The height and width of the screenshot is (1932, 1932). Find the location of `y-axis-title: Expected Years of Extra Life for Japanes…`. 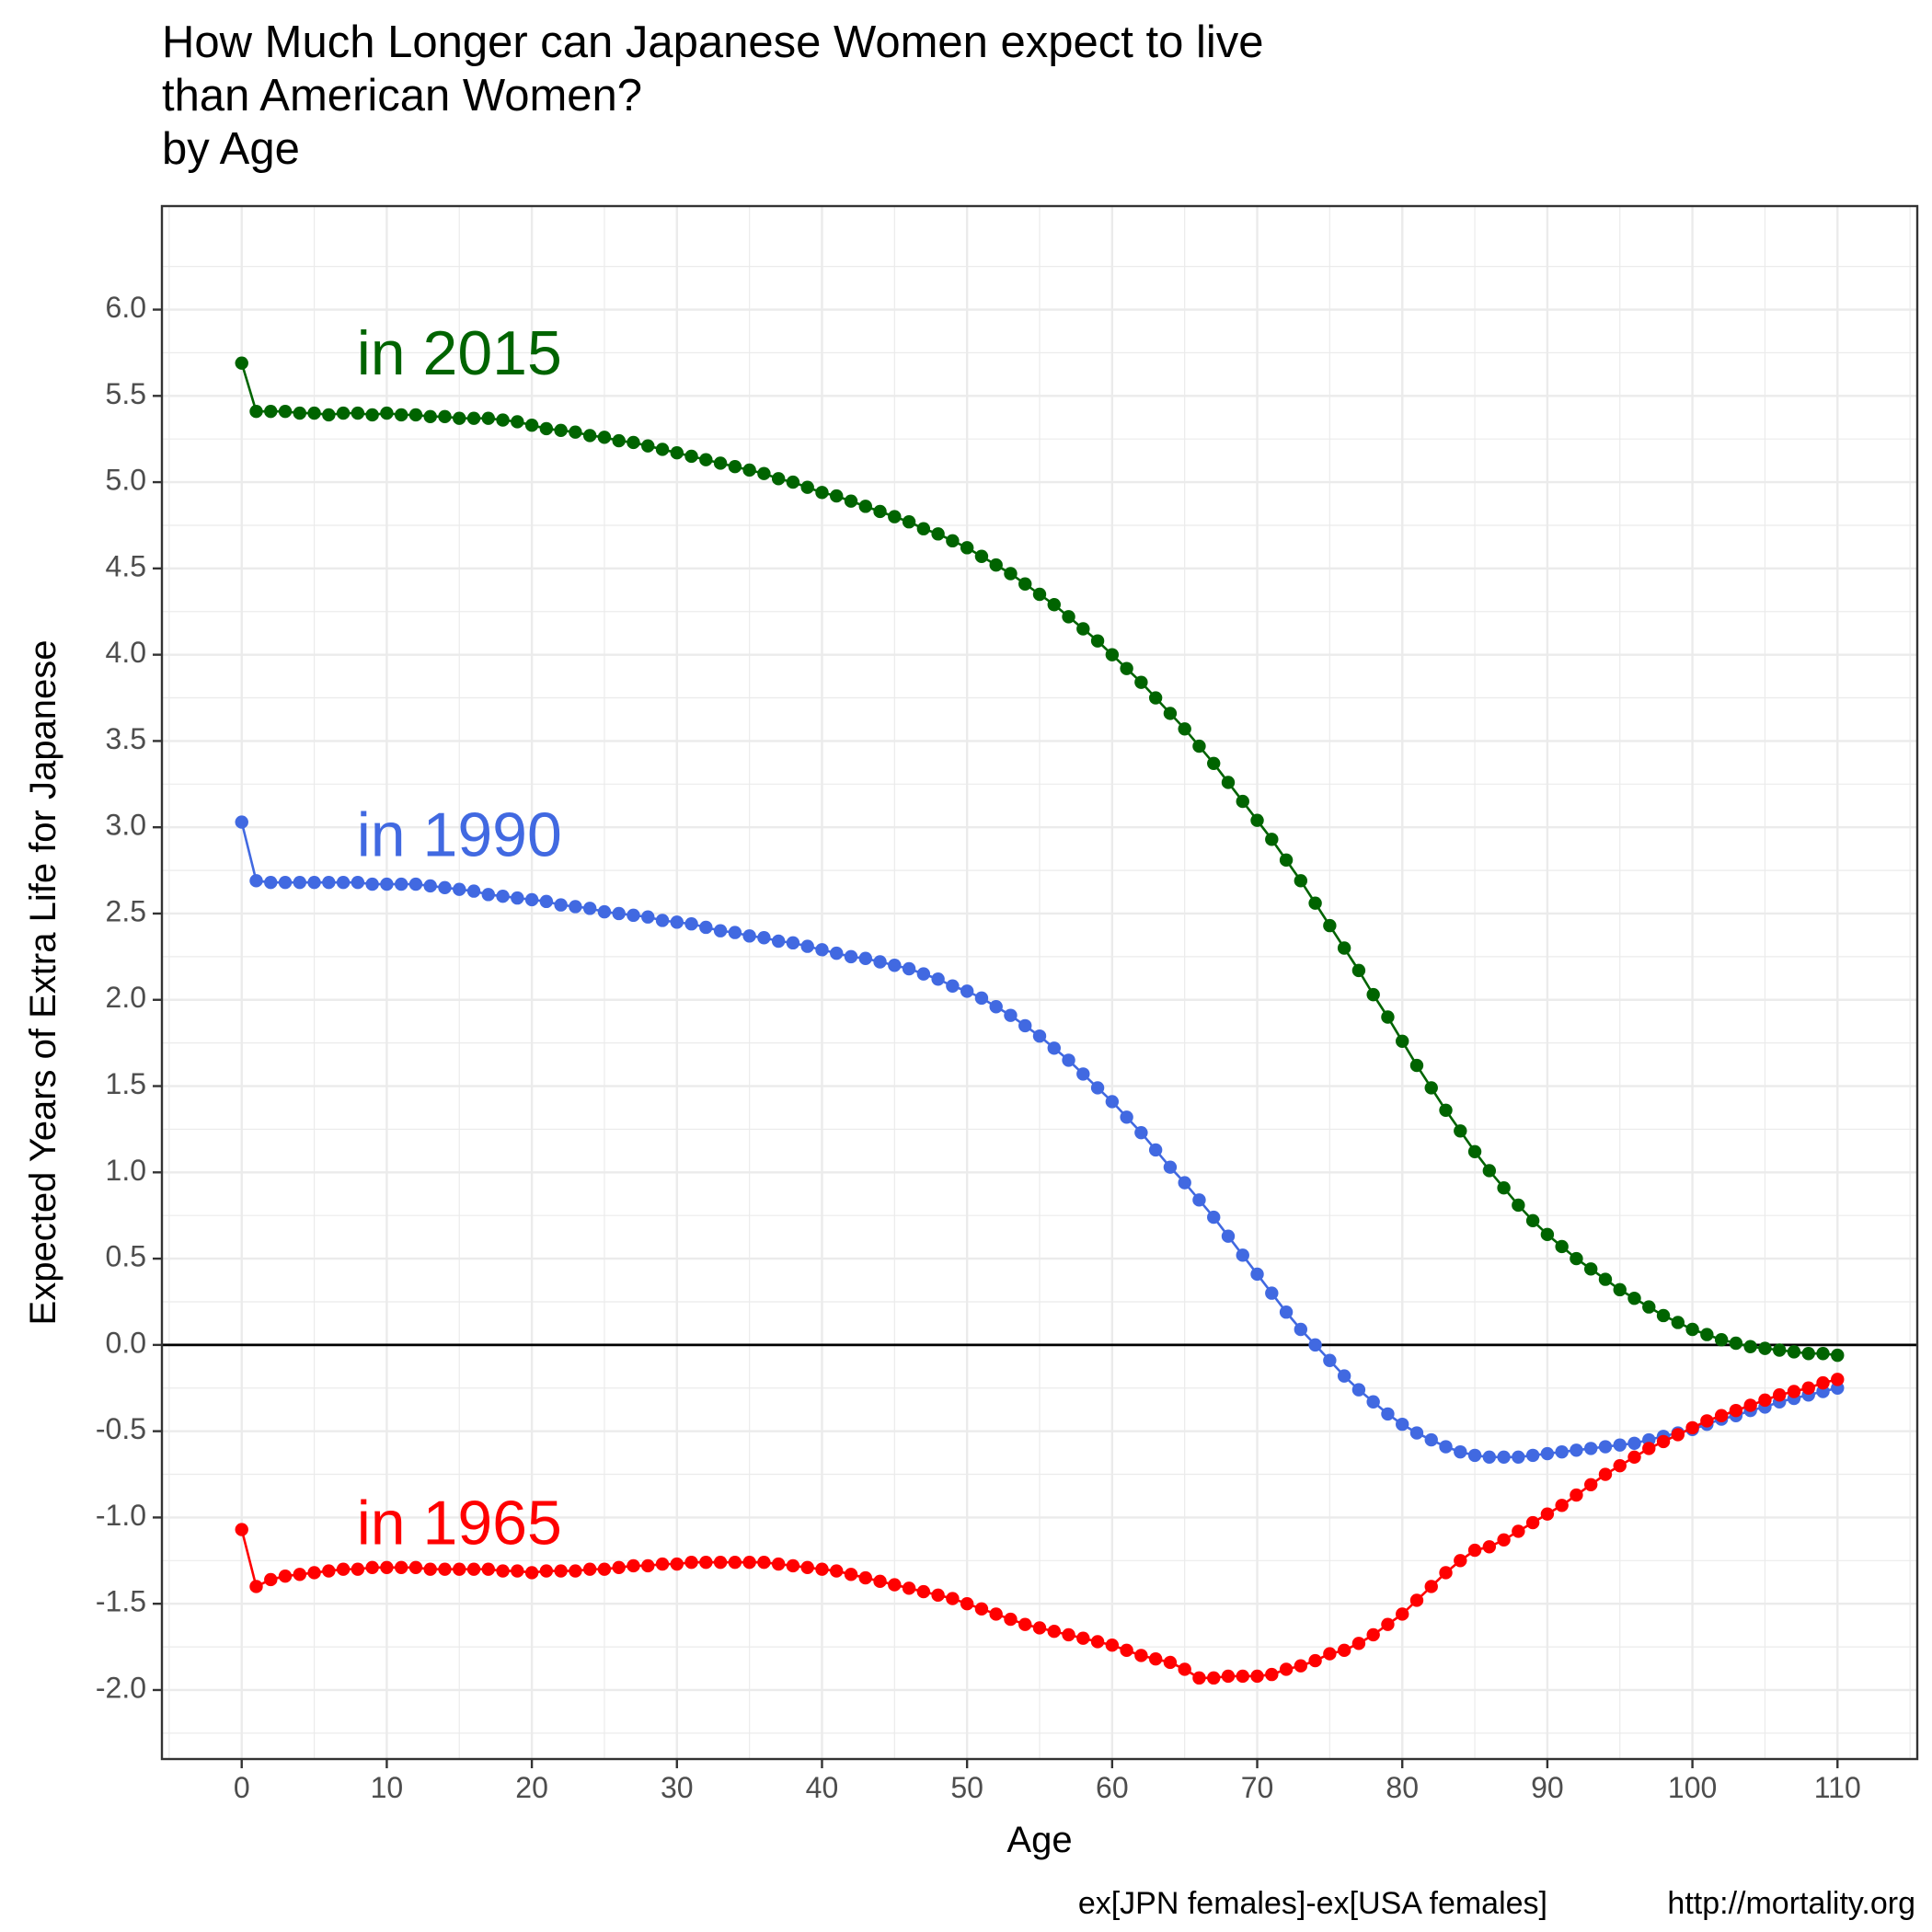

y-axis-title: Expected Years of Extra Life for Japanes… is located at coordinates (43, 983).